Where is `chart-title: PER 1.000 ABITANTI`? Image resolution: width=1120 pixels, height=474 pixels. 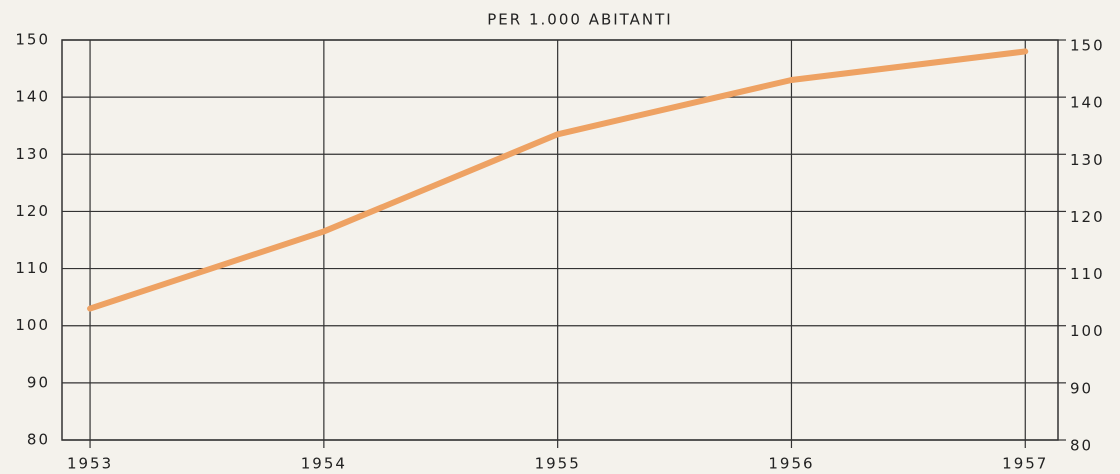
chart-title: PER 1.000 ABITANTI is located at coordinates (579, 20).